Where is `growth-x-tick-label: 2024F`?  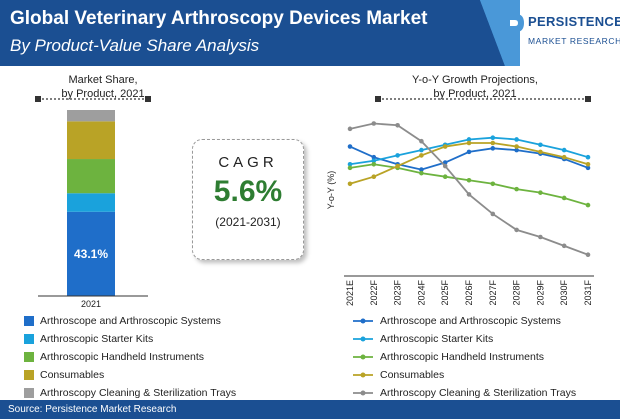 growth-x-tick-label: 2024F is located at coordinates (421, 293).